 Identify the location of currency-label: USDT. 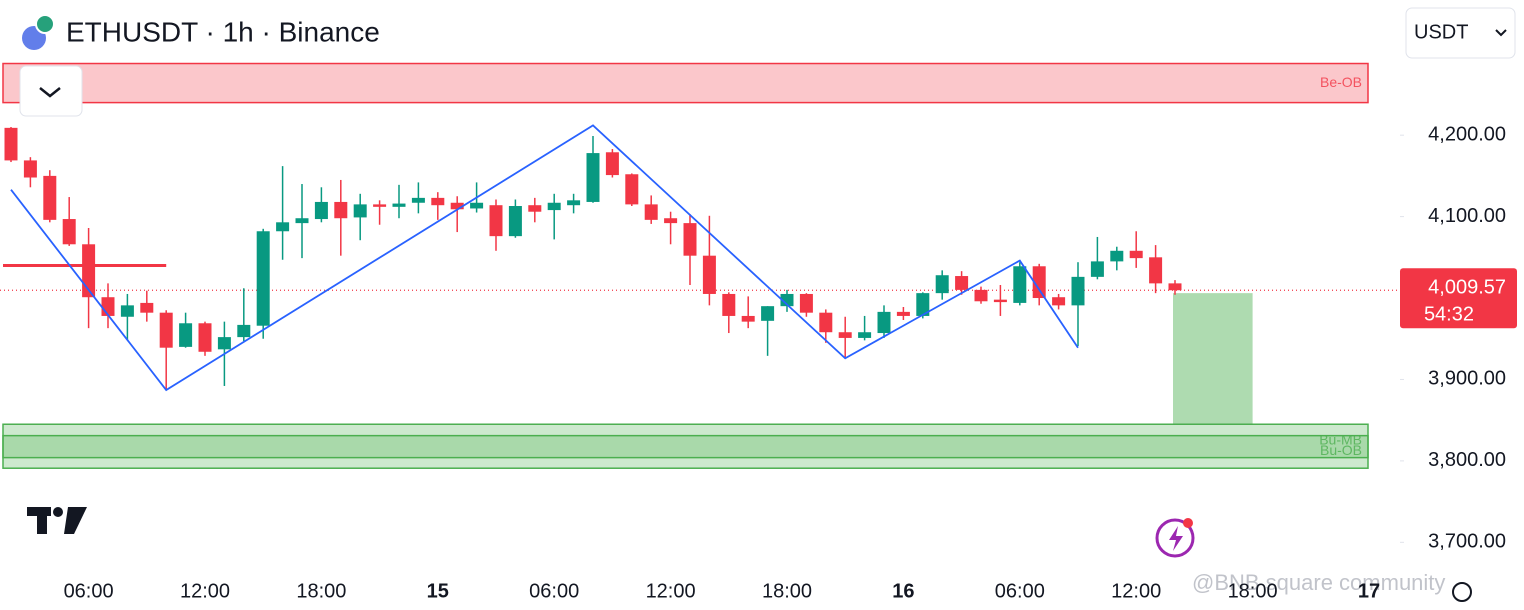
(1441, 32).